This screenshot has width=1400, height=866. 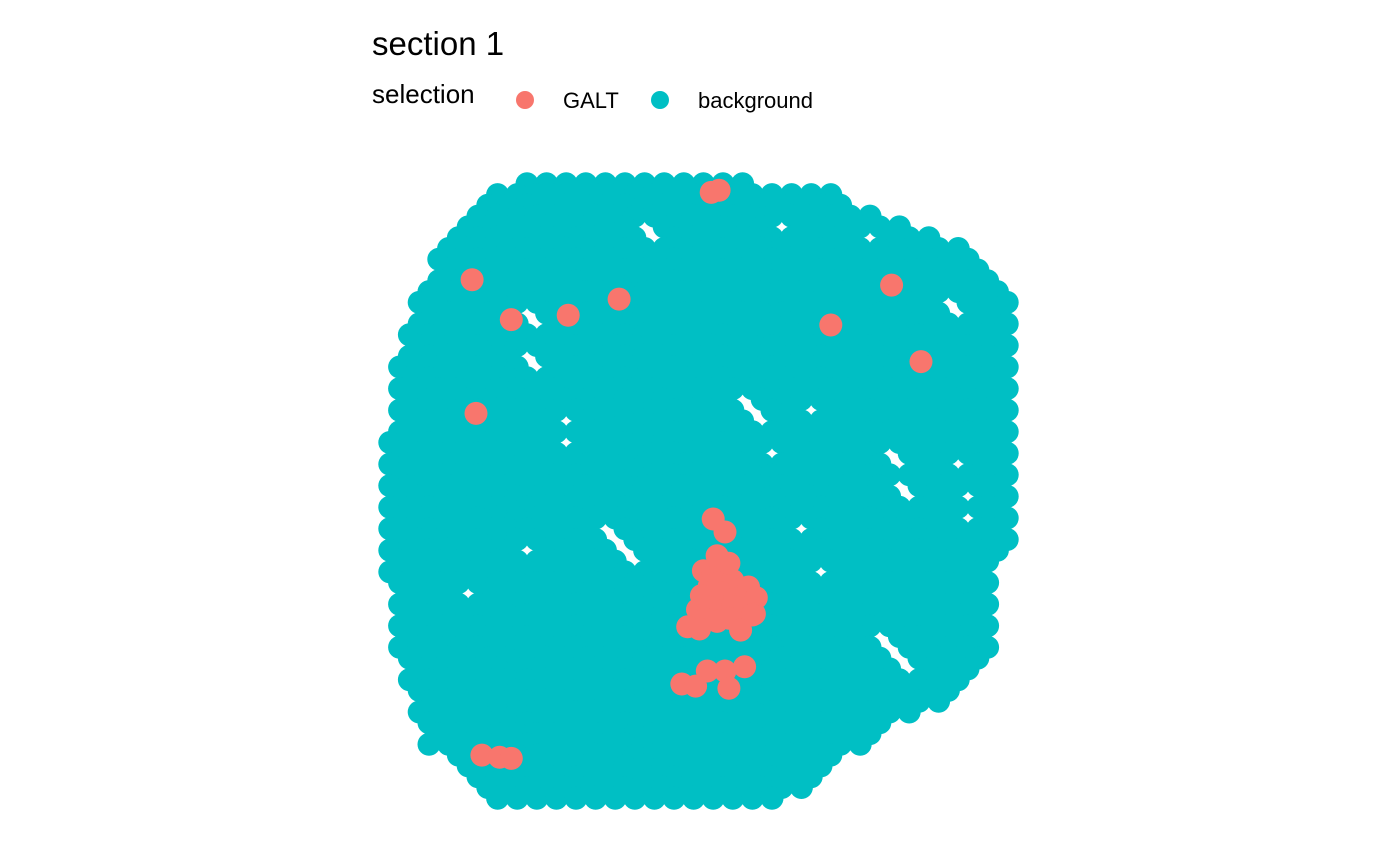 What do you see at coordinates (423, 94) in the screenshot?
I see `legend-title: selection` at bounding box center [423, 94].